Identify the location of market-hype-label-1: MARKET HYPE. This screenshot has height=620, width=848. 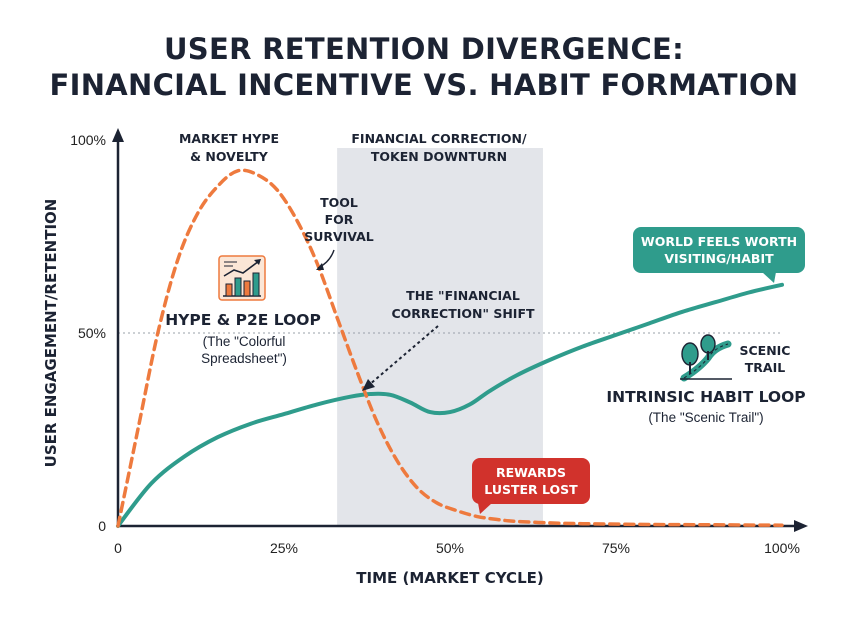
(229, 138).